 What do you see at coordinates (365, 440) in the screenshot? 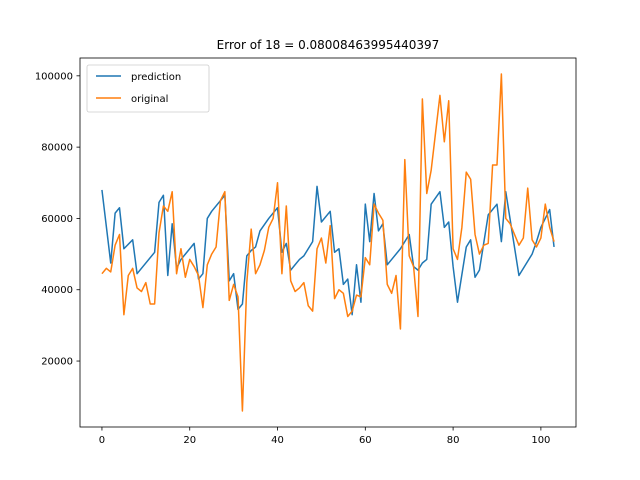
I see `x-tick-label: 60` at bounding box center [365, 440].